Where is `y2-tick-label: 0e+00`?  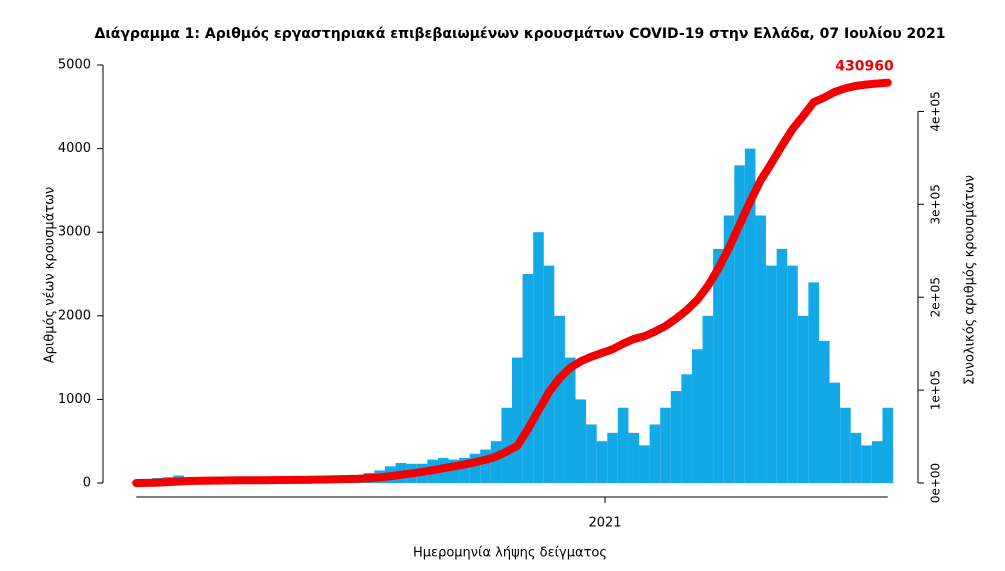
y2-tick-label: 0e+00 is located at coordinates (936, 483).